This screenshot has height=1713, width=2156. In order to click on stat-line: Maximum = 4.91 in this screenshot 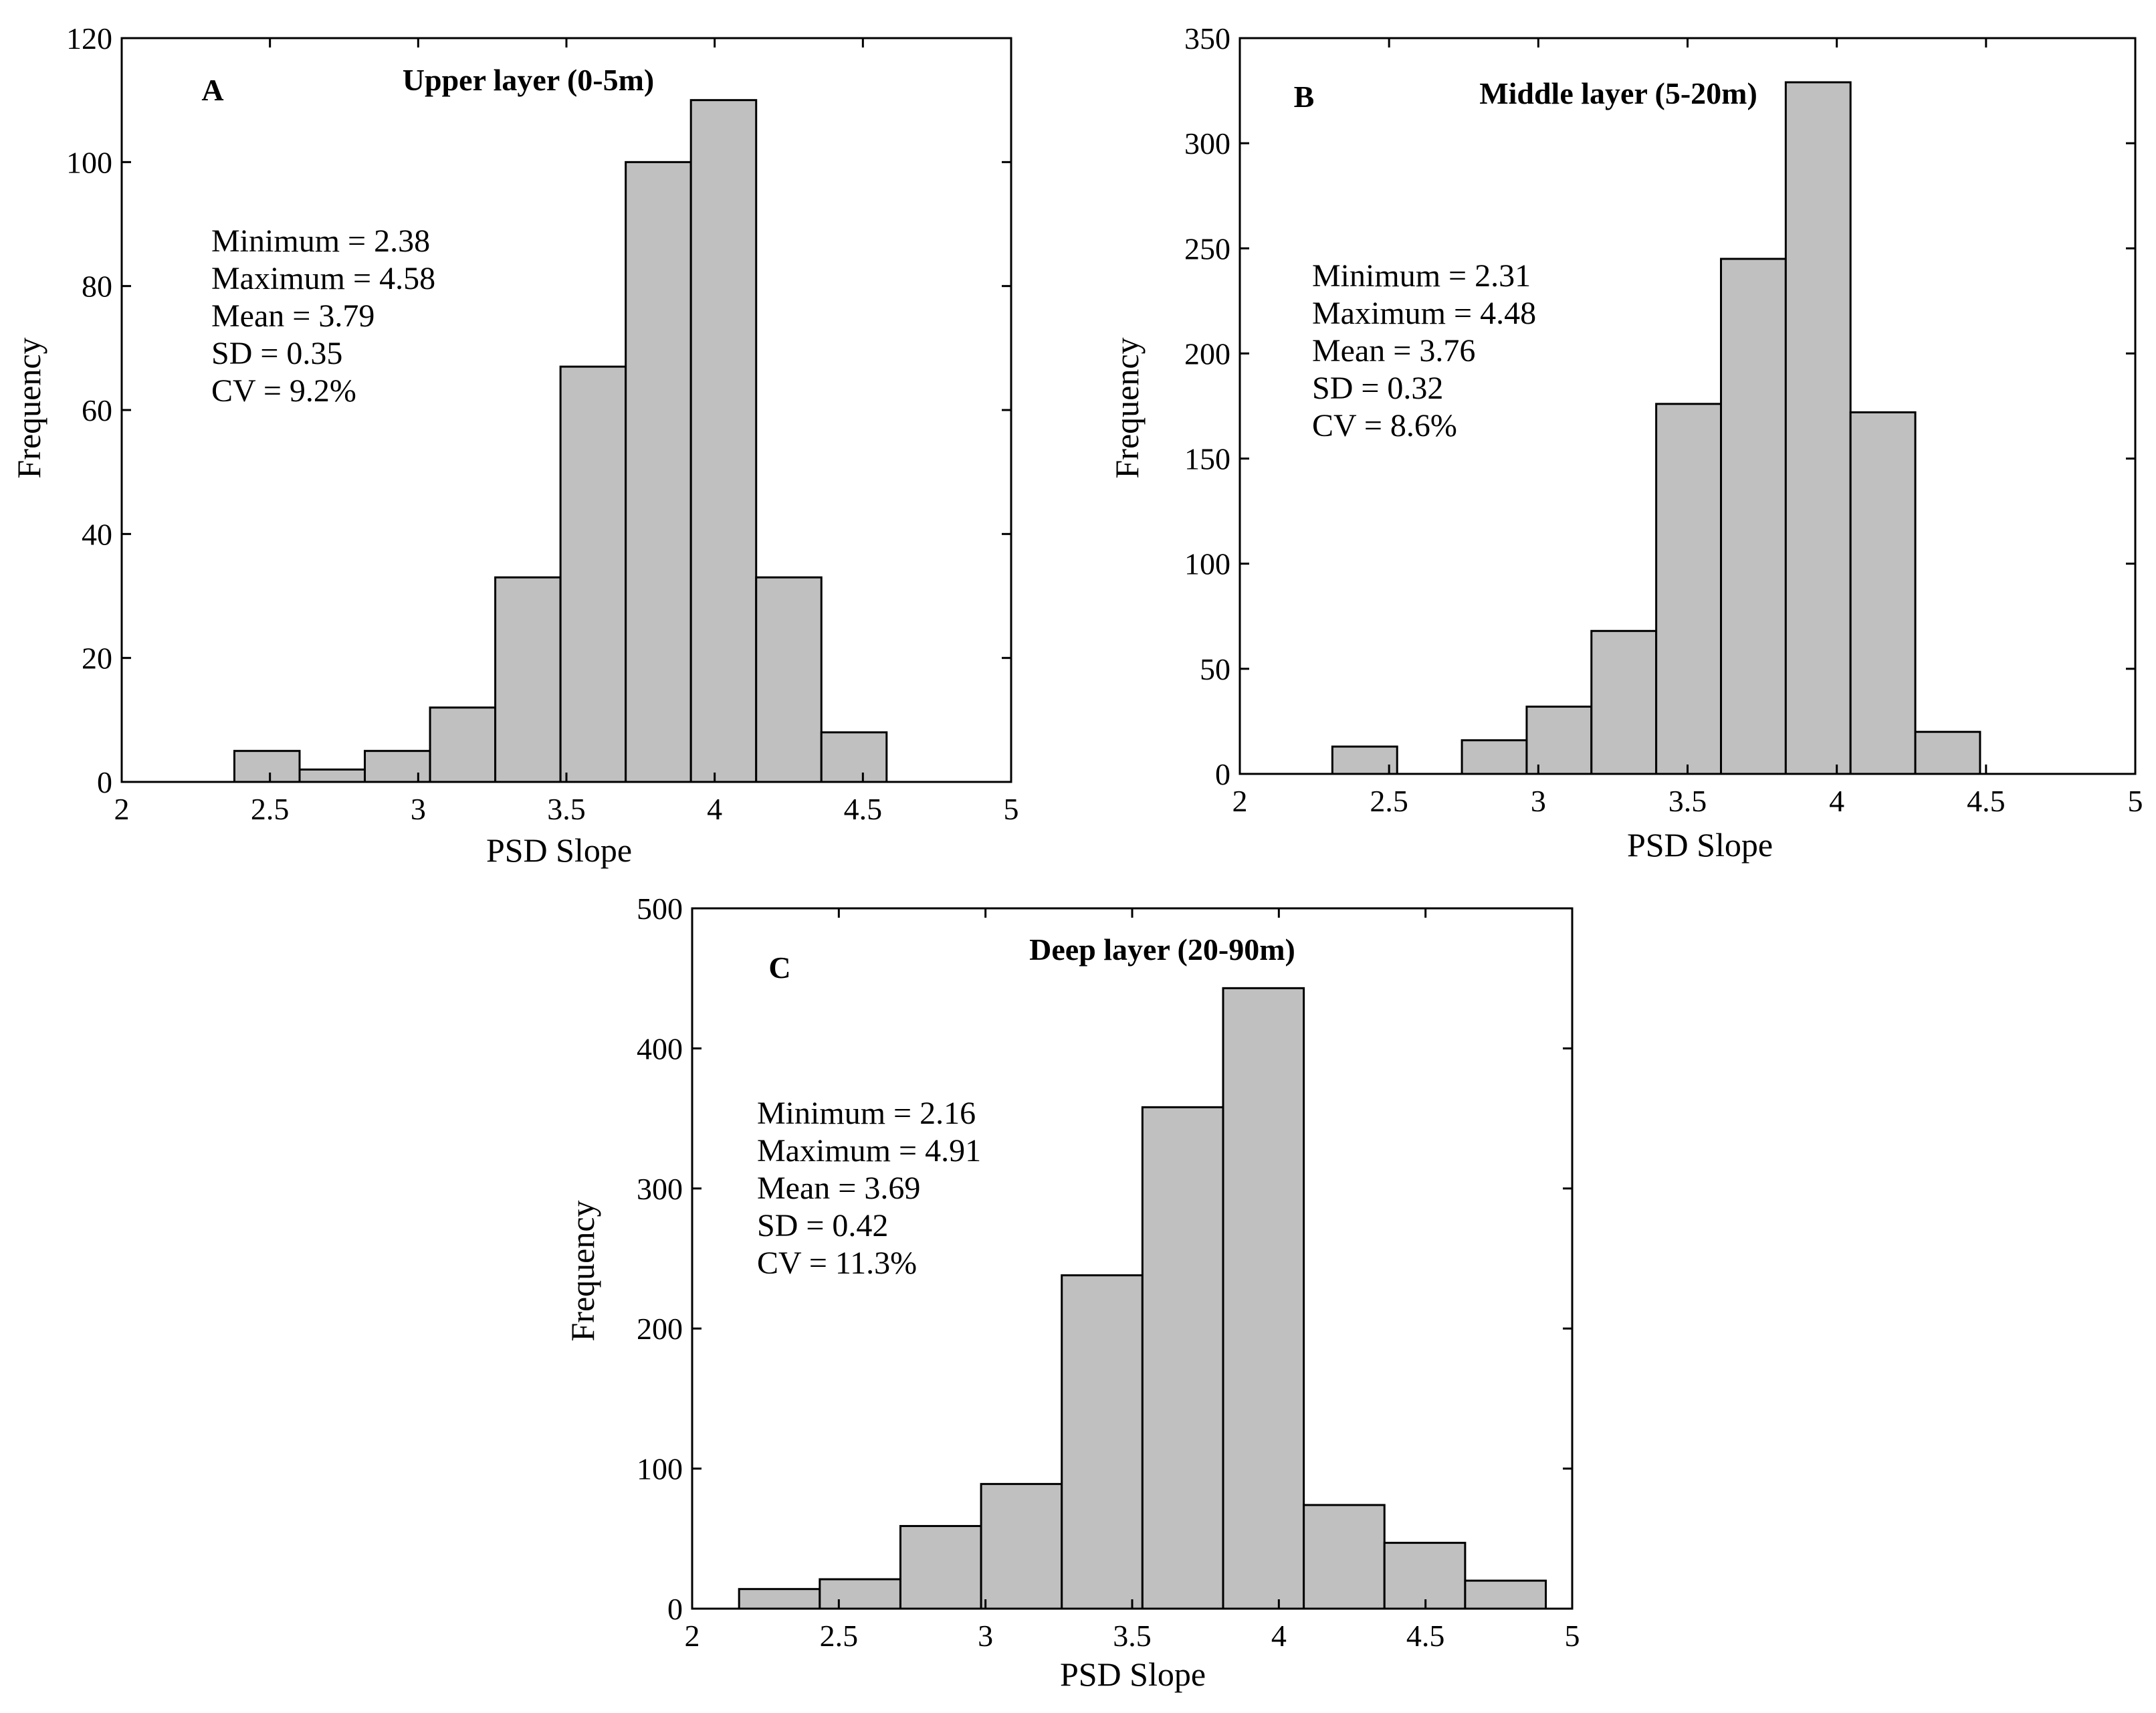, I will do `click(869, 1151)`.